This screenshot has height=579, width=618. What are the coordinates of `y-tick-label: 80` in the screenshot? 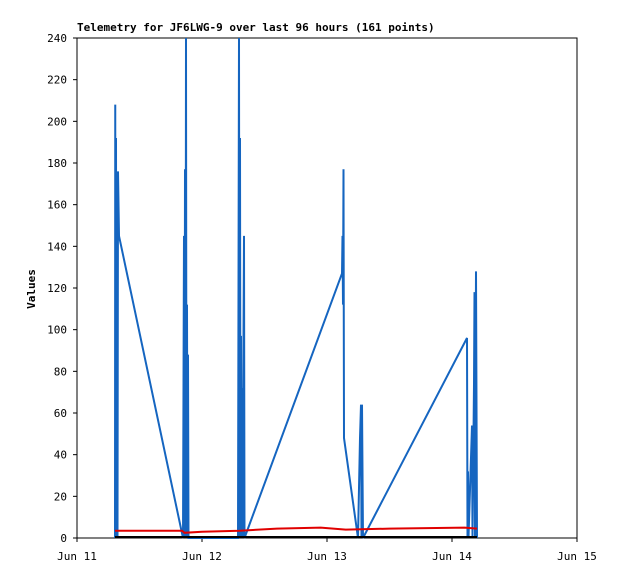 It's located at (60, 371).